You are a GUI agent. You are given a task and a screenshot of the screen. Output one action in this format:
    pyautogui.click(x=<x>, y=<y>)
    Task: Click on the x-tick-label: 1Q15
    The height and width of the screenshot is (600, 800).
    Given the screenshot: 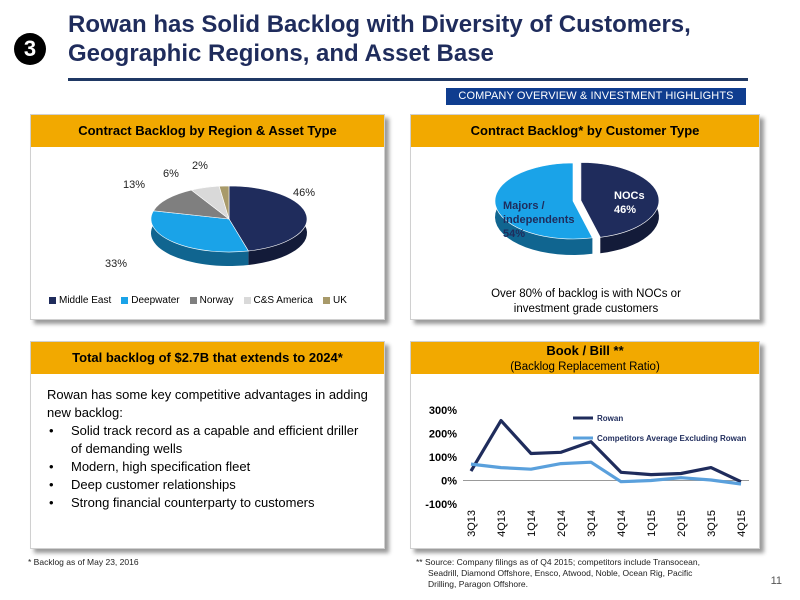 What is the action you would take?
    pyautogui.click(x=652, y=523)
    